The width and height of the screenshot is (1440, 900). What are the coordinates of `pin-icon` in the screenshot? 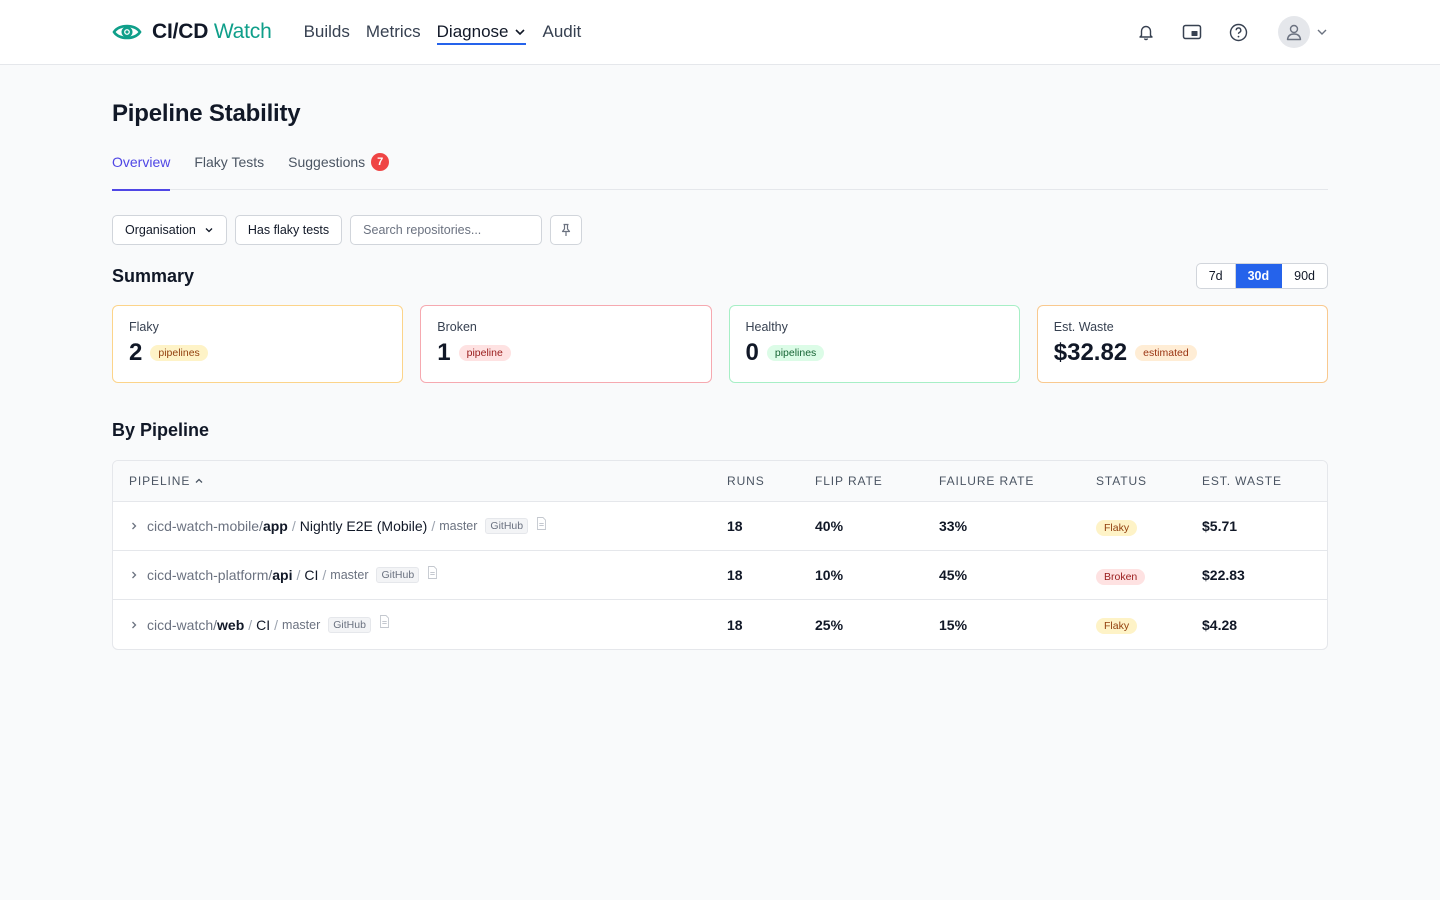 It's located at (566, 229).